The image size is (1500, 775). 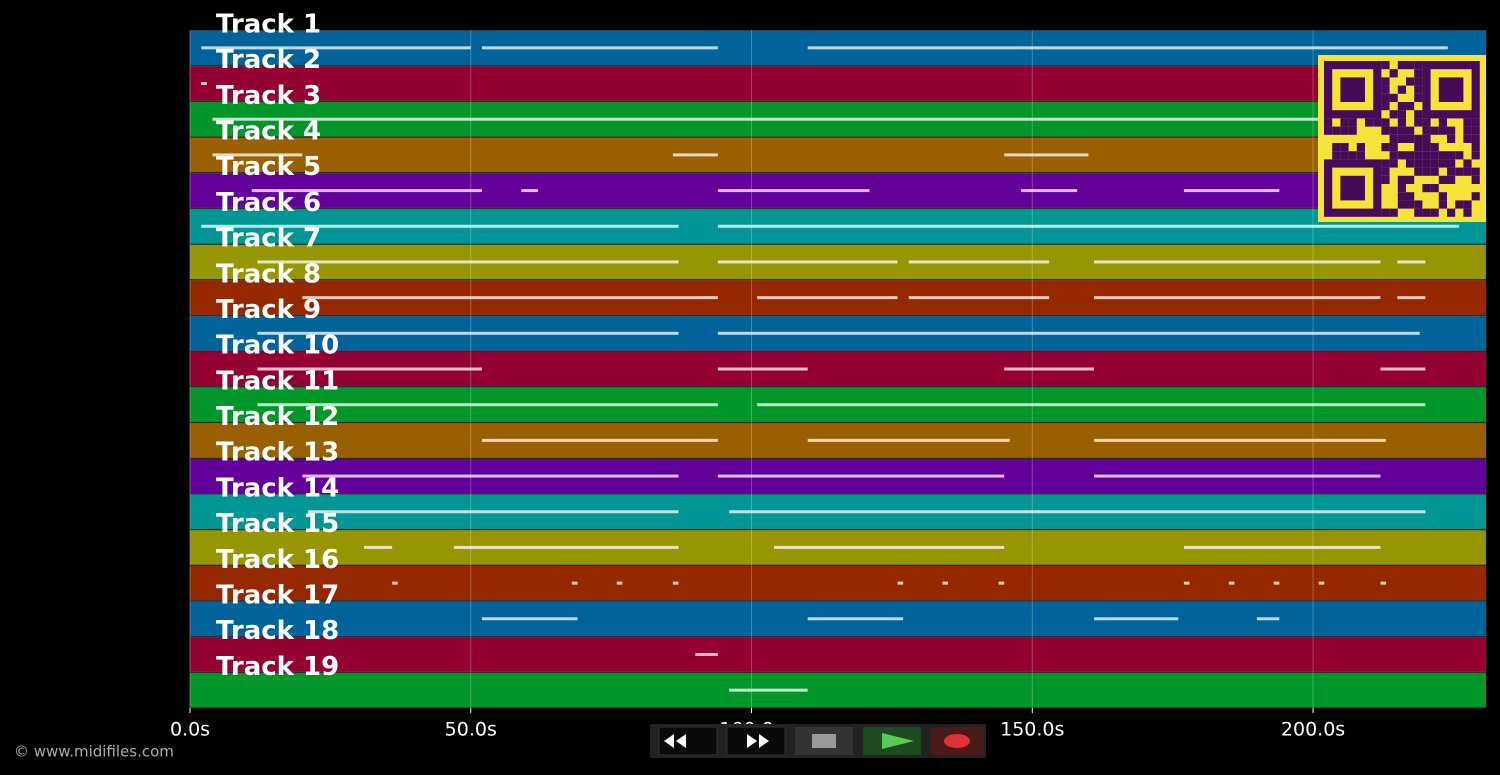 I want to click on qr-finder, so click(x=1451, y=89).